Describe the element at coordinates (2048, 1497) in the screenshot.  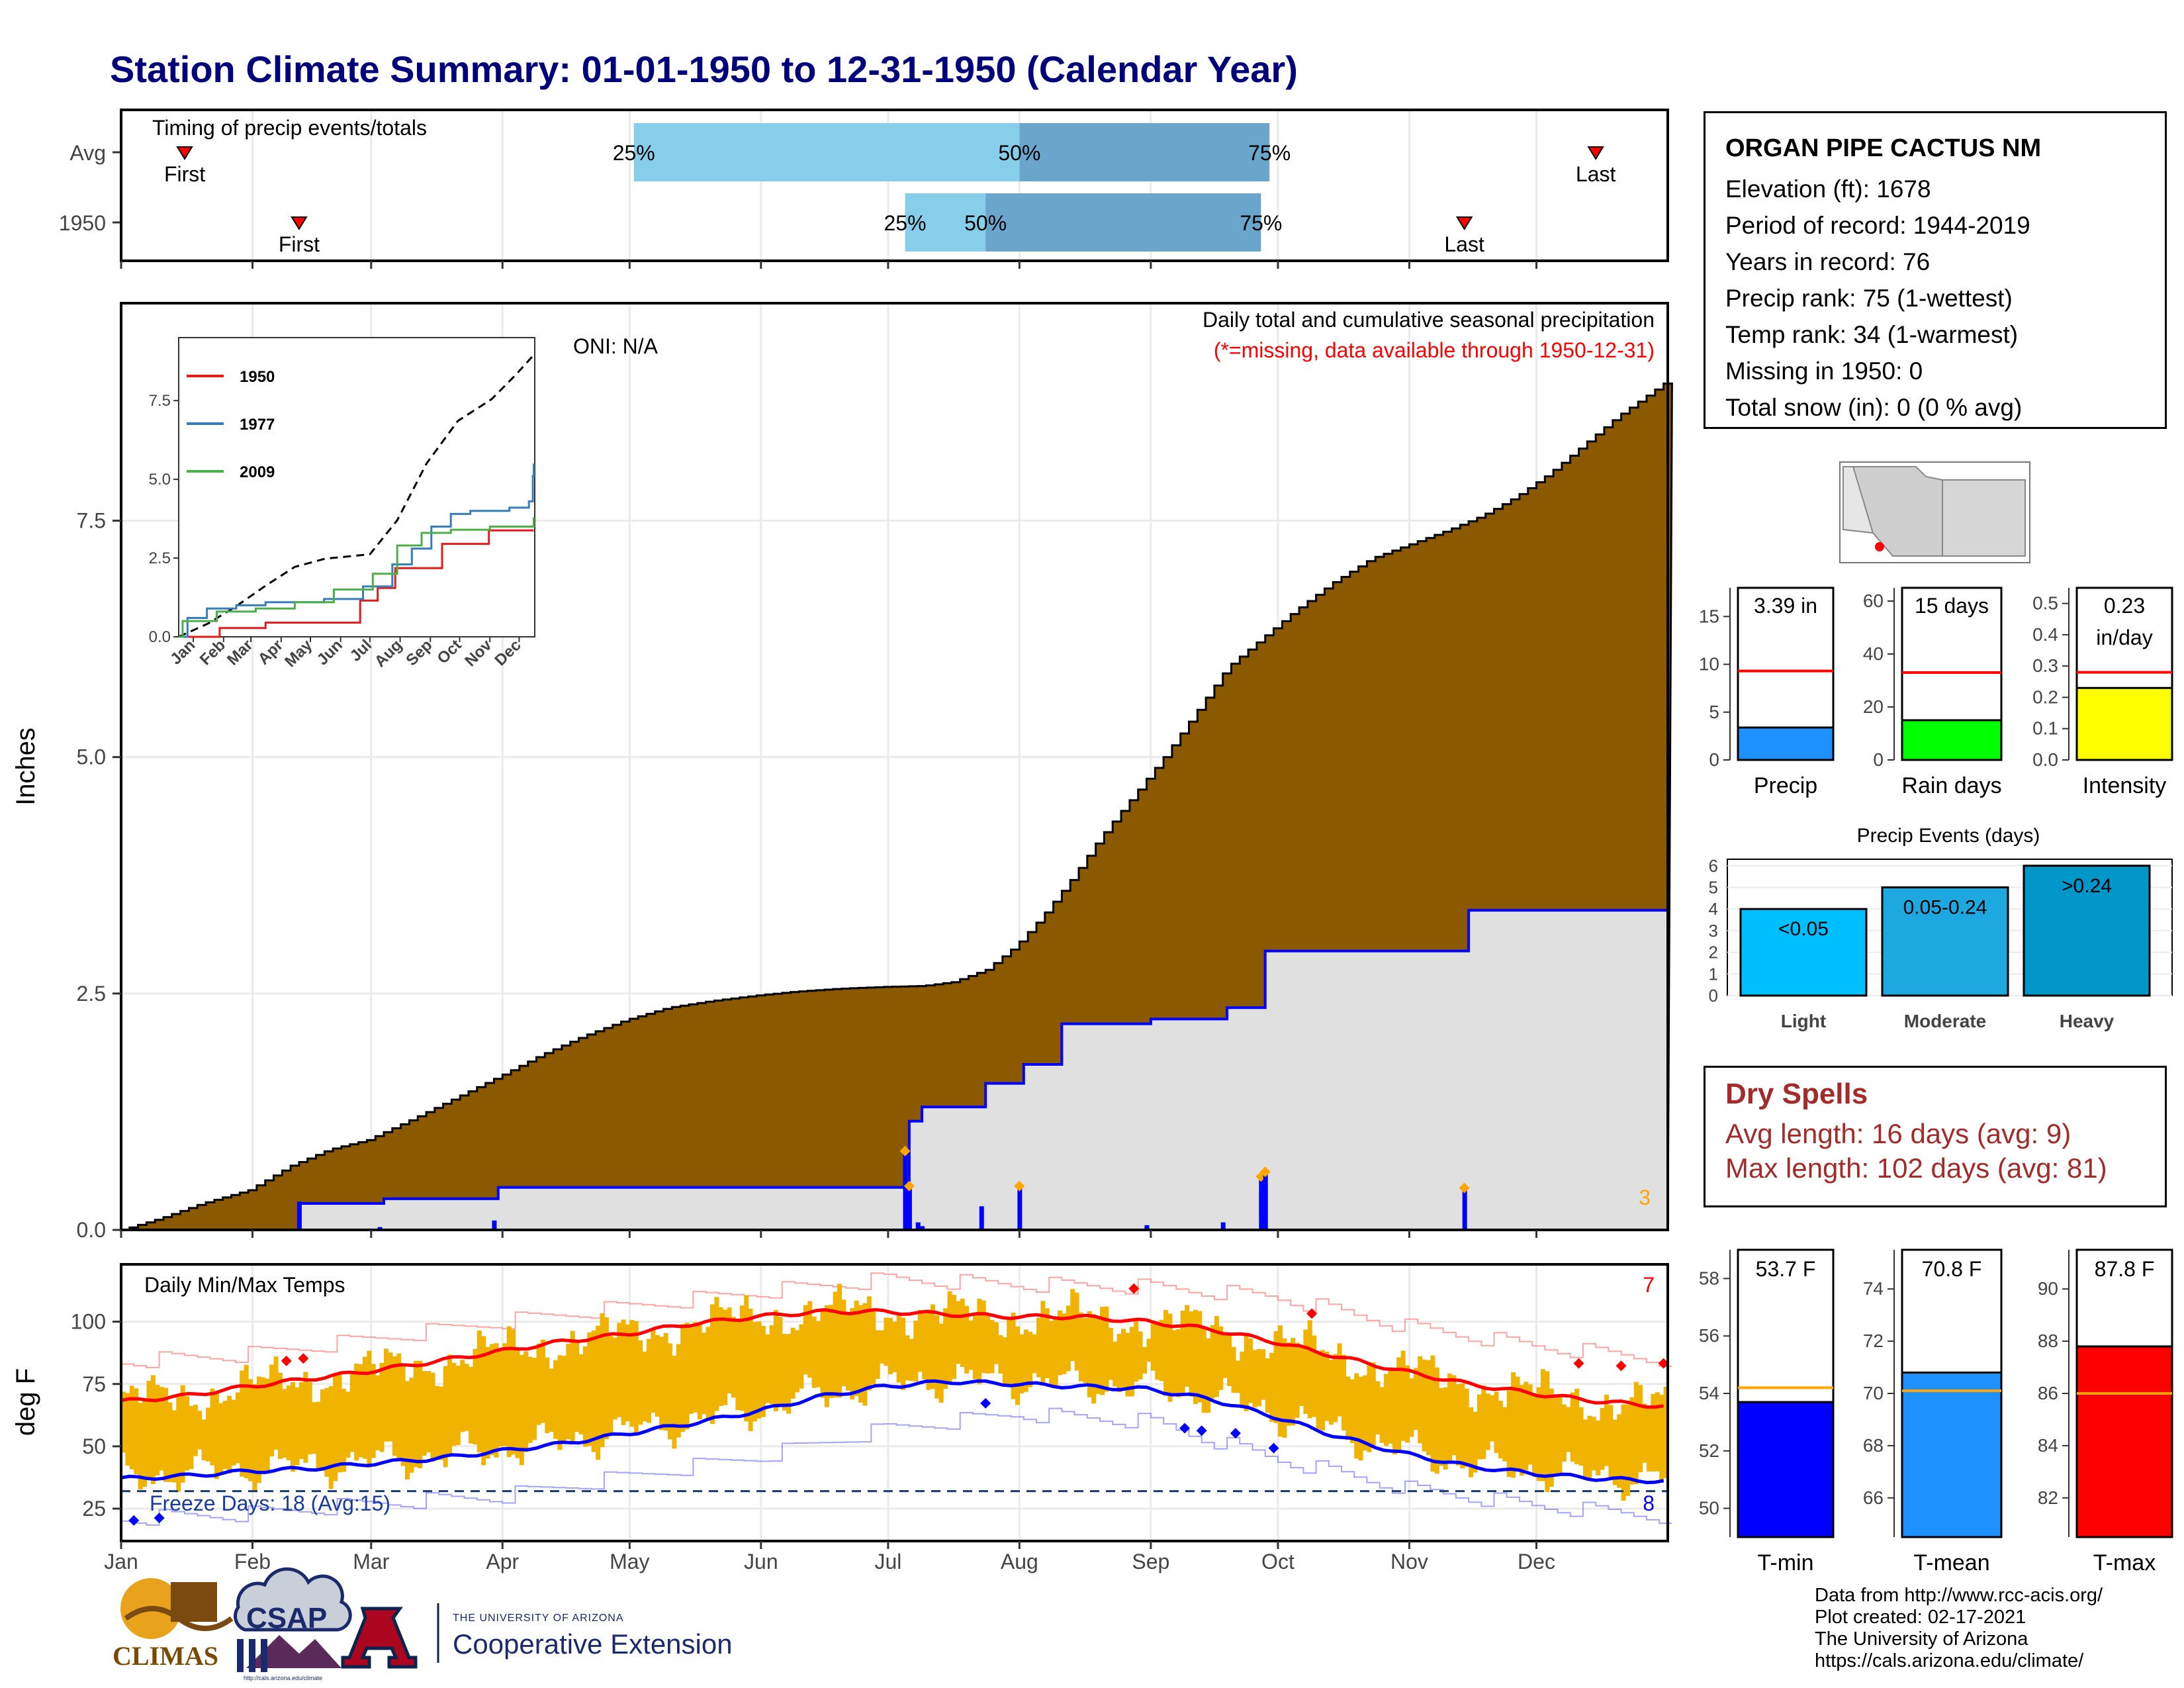
I see `temp-summary-y-tick-label: 82` at that location.